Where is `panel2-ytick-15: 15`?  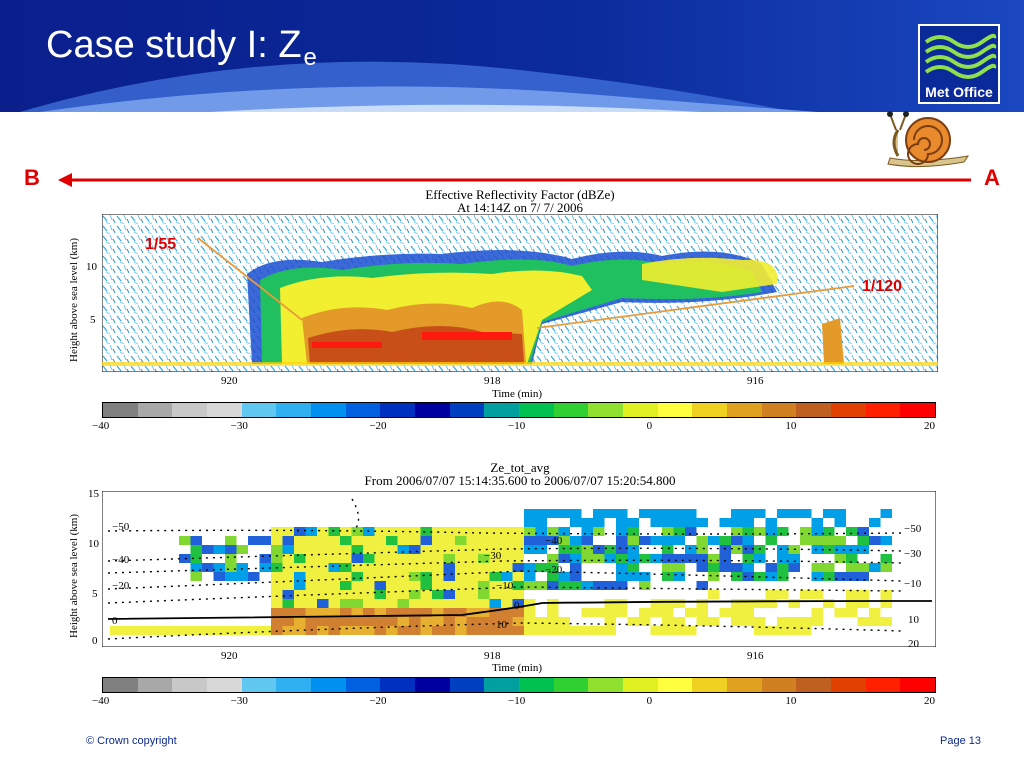 panel2-ytick-15: 15 is located at coordinates (93, 494).